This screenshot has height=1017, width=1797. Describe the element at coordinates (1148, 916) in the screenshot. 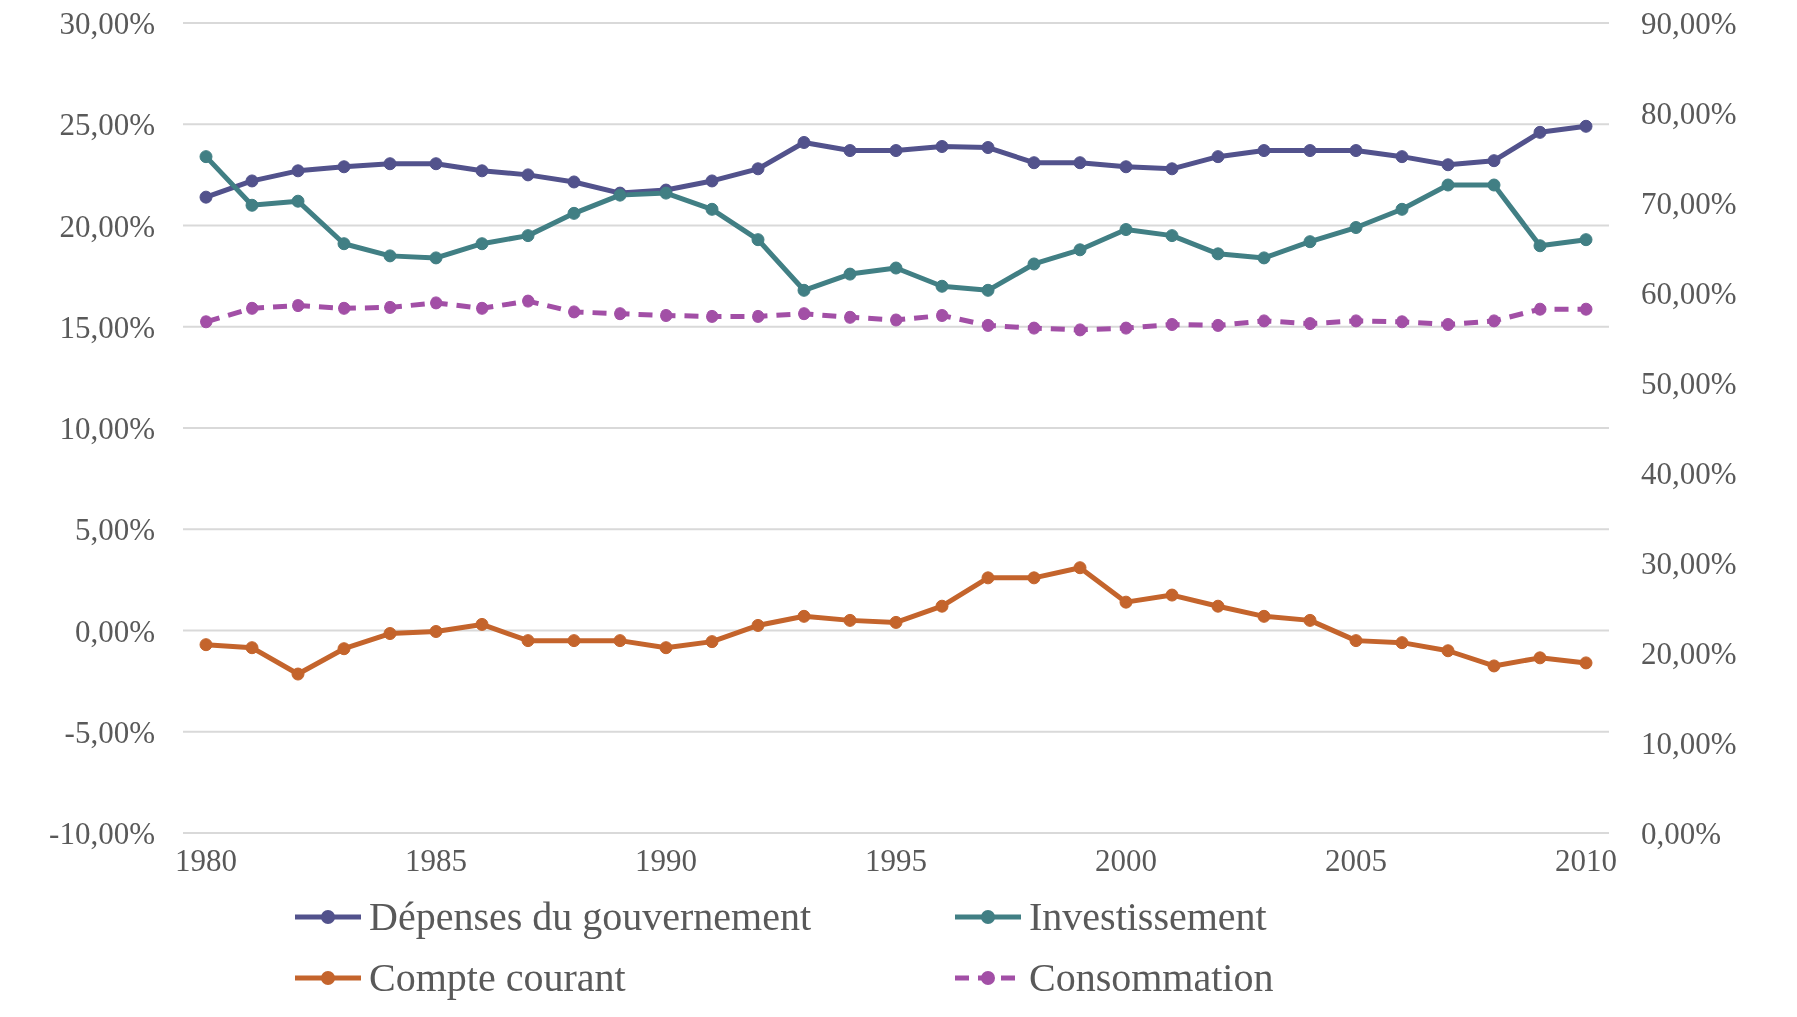

I see `legend-label: Investissement` at that location.